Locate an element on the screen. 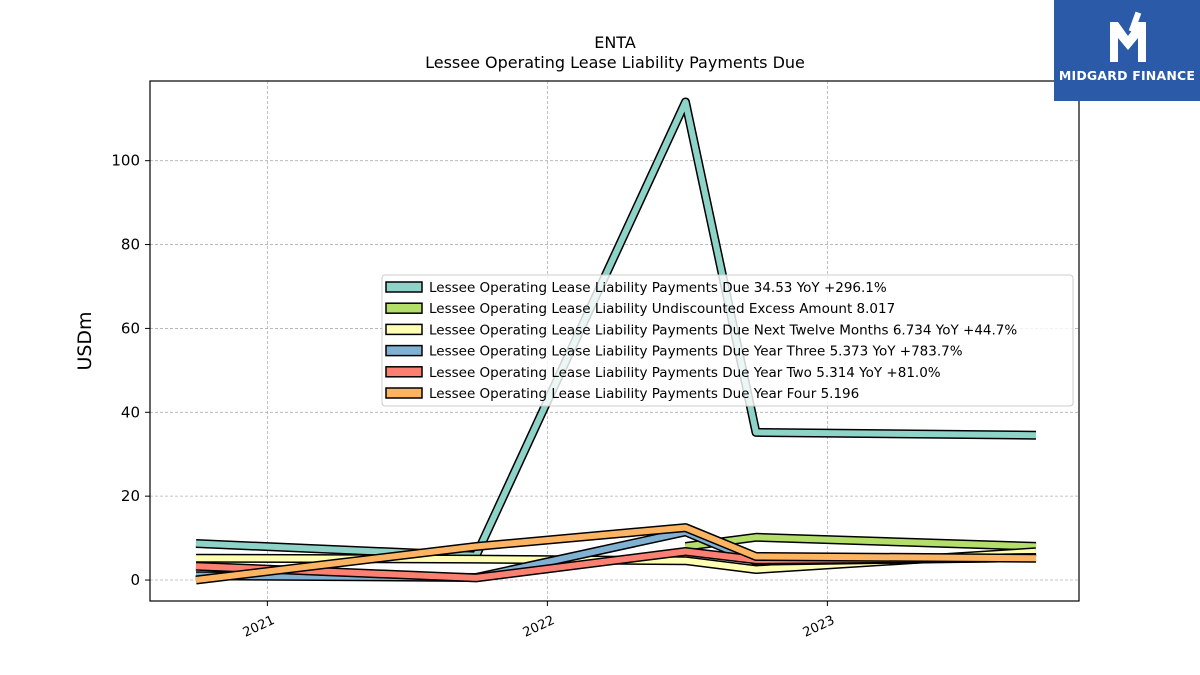 The height and width of the screenshot is (675, 1200). x-tick-label-2: 2023 is located at coordinates (819, 627).